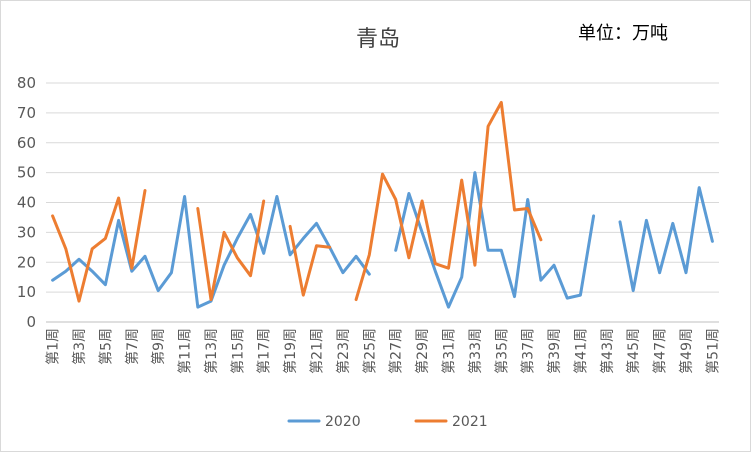 Image resolution: width=751 pixels, height=452 pixels. What do you see at coordinates (470, 422) in the screenshot?
I see `legend-label-2021: 2021` at bounding box center [470, 422].